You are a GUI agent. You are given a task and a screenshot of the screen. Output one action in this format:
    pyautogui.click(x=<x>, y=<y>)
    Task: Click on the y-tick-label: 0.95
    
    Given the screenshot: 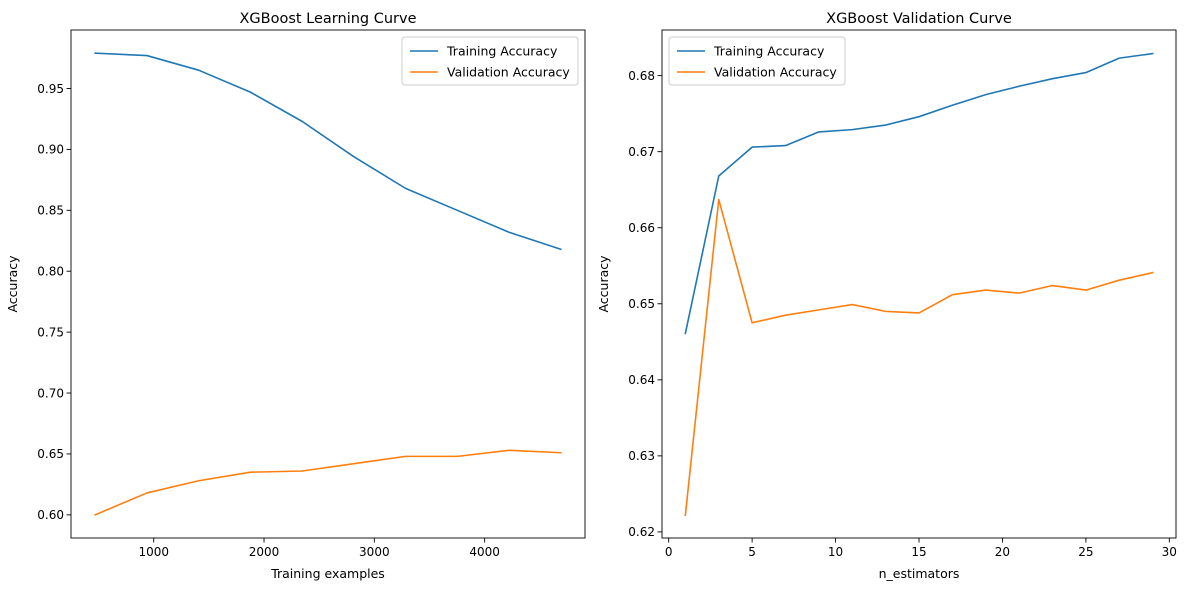 What is the action you would take?
    pyautogui.click(x=50, y=89)
    